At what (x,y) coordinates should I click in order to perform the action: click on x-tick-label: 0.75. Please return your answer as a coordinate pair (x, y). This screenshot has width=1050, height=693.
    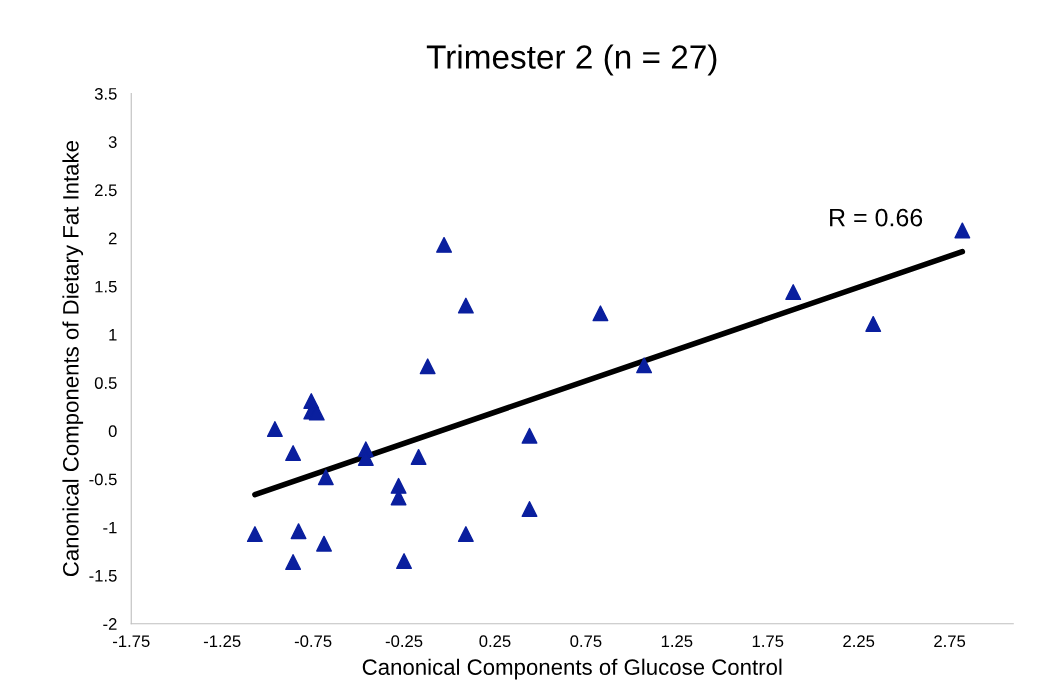
    Looking at the image, I should click on (586, 641).